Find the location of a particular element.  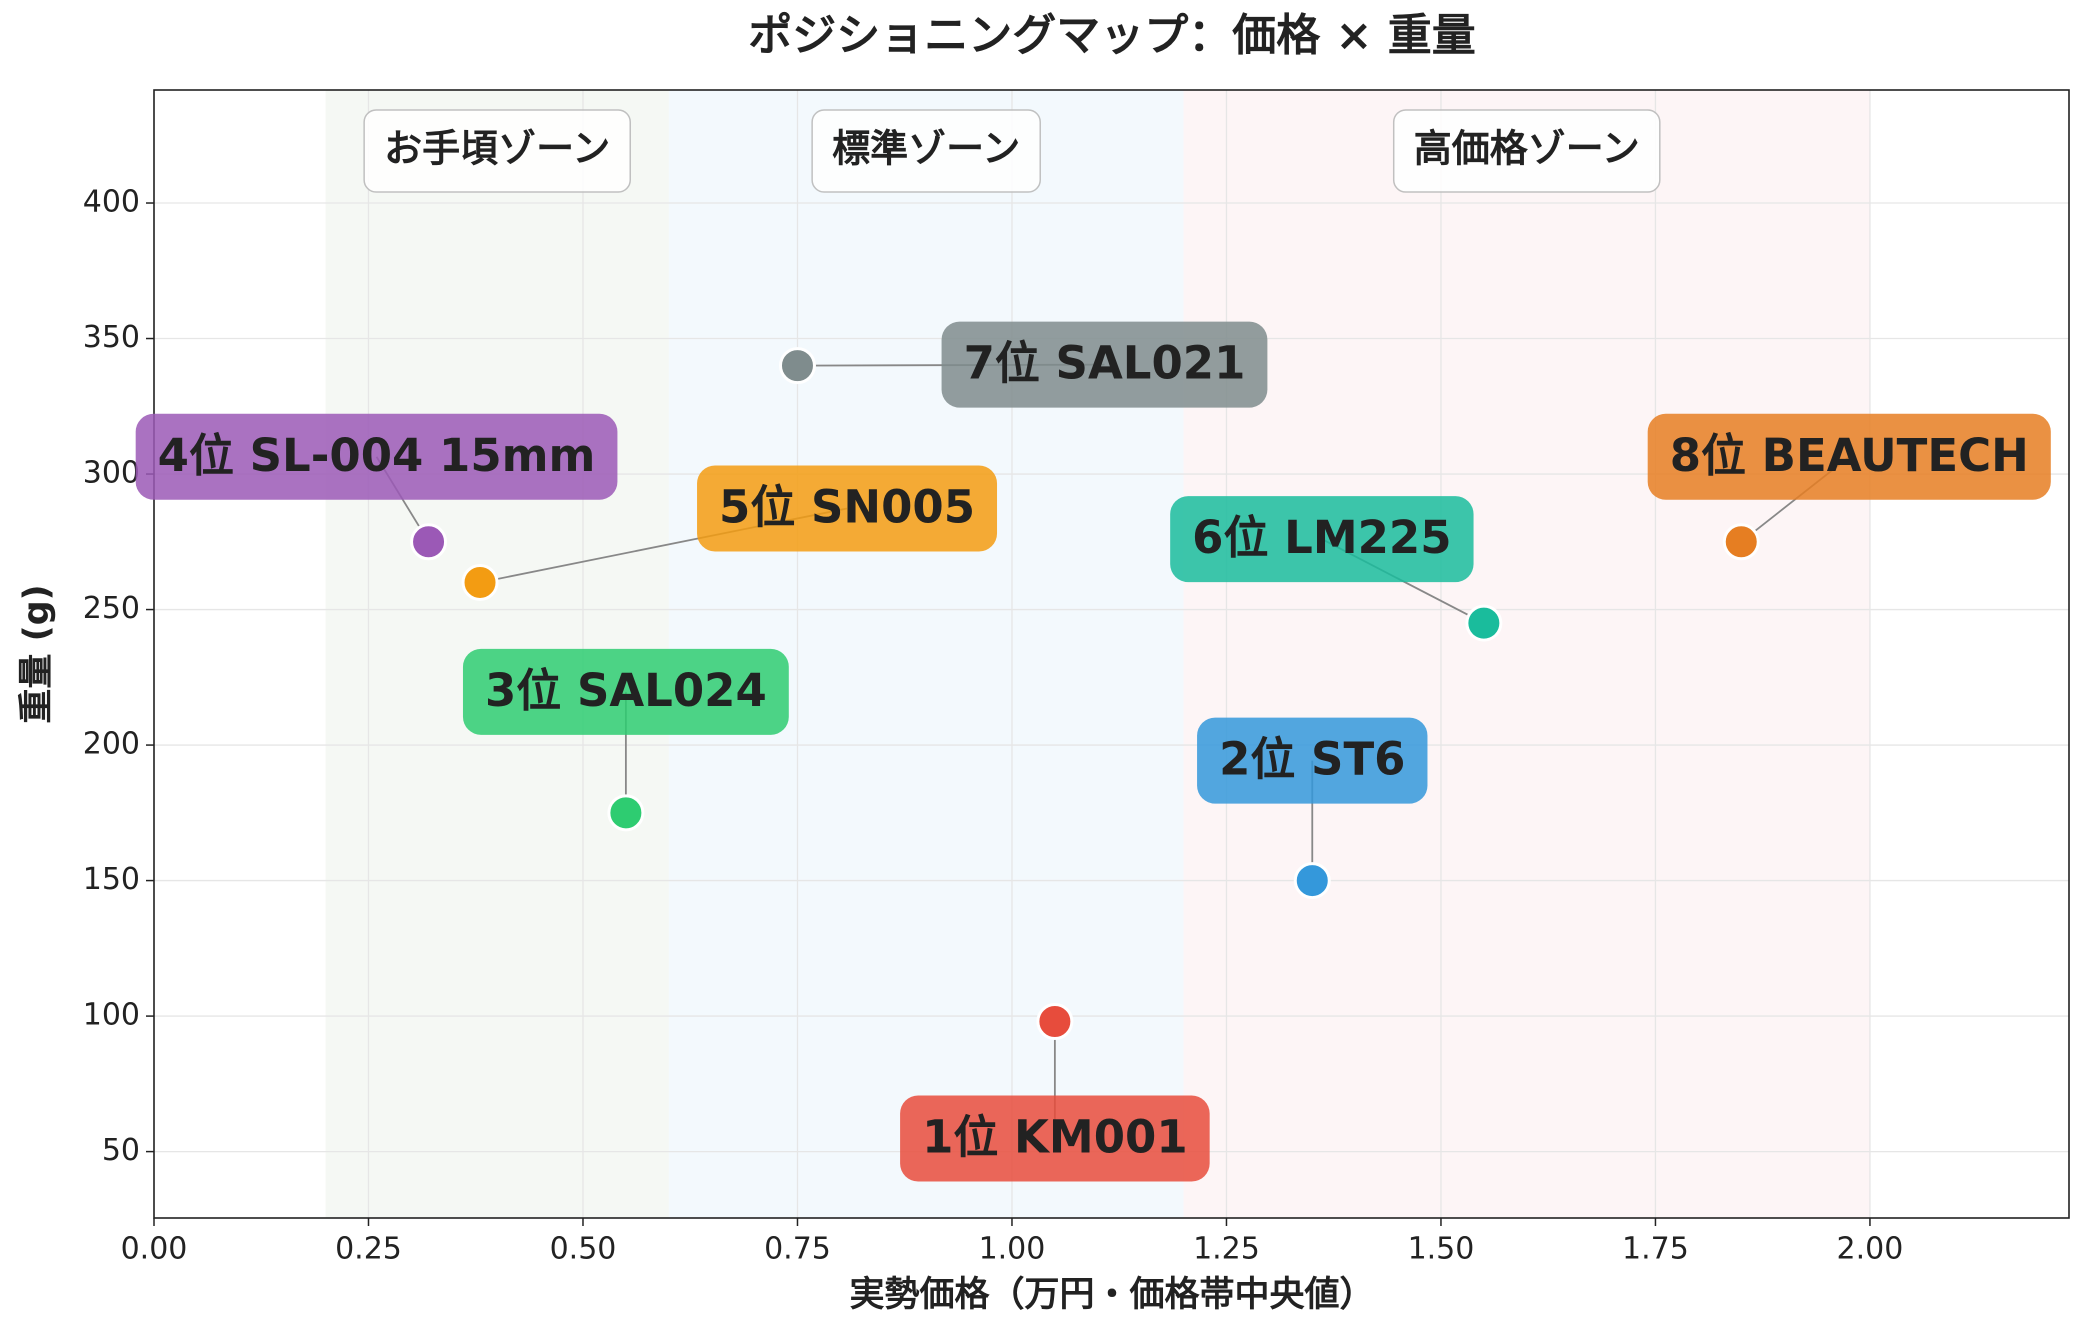

point-label-text: 8位 BEAUTECH is located at coordinates (1849, 455).